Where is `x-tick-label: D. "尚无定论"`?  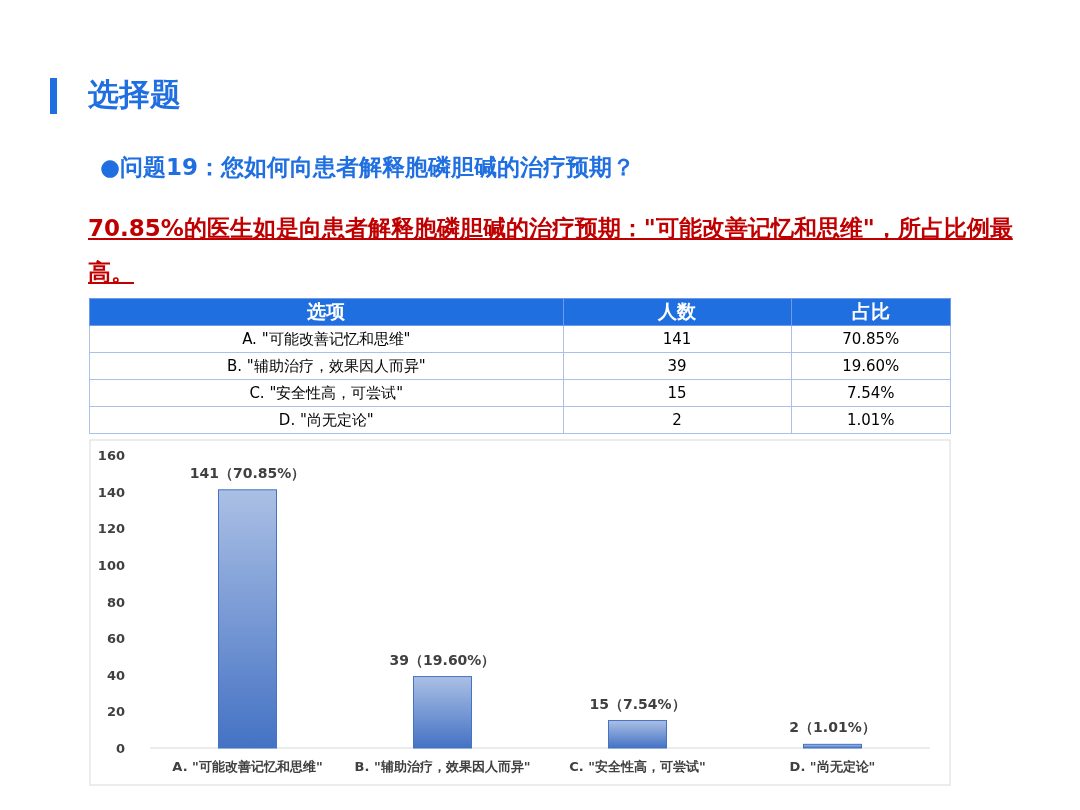 x-tick-label: D. "尚无定论" is located at coordinates (832, 766).